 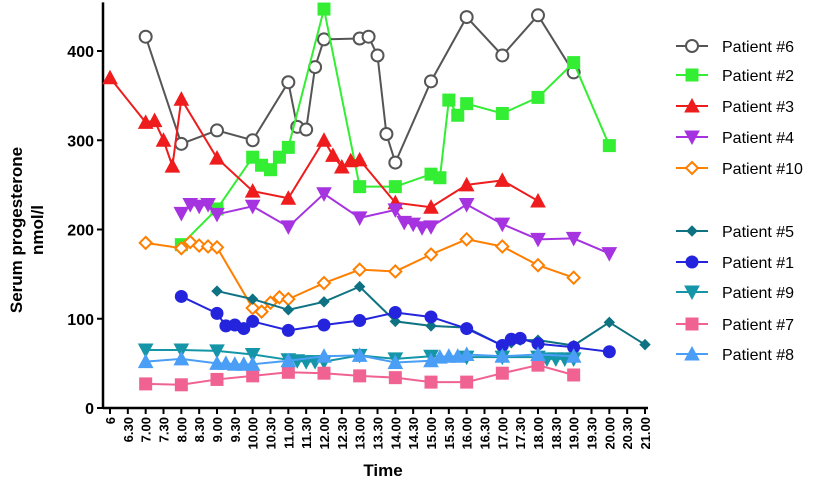 What do you see at coordinates (288, 433) in the screenshot?
I see `x-tick-label: 11.00` at bounding box center [288, 433].